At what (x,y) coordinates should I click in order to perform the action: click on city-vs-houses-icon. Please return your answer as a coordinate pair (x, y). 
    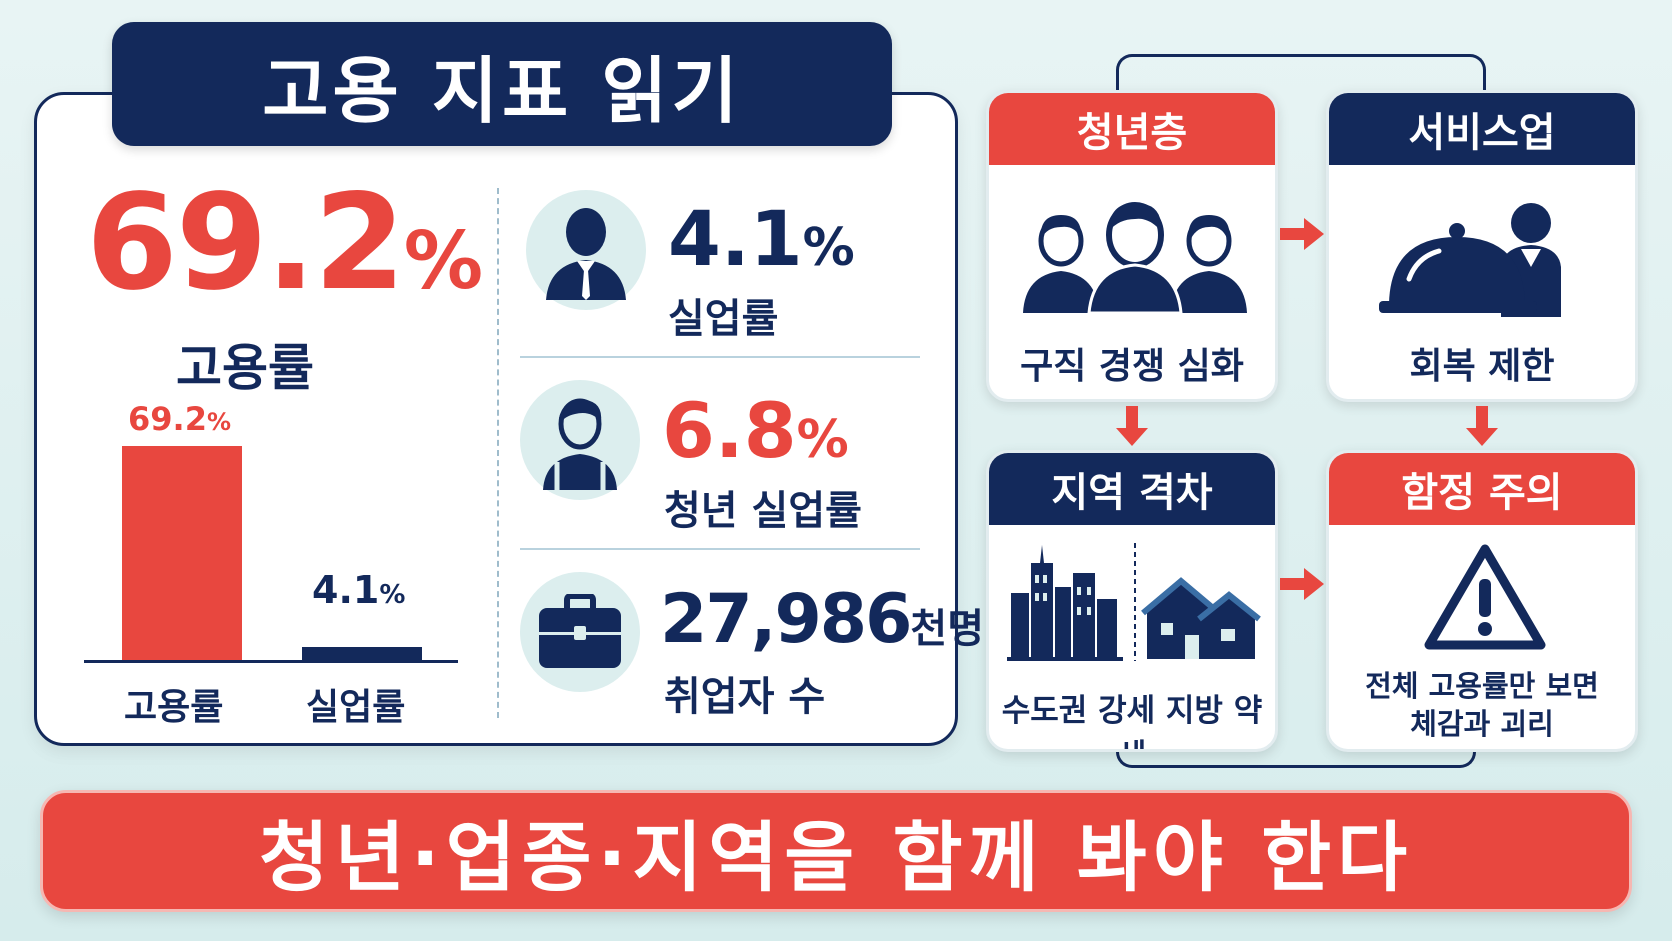
    Looking at the image, I should click on (1135, 605).